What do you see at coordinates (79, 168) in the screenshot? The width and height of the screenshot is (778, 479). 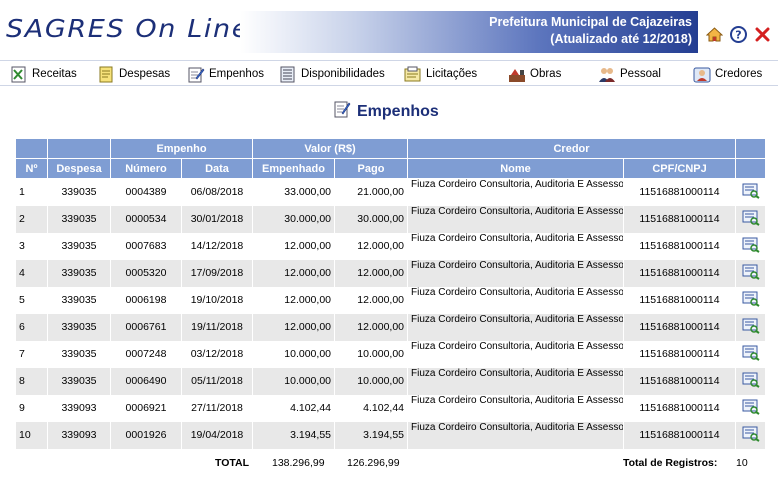 I see `col-header-despesa: Despesa` at bounding box center [79, 168].